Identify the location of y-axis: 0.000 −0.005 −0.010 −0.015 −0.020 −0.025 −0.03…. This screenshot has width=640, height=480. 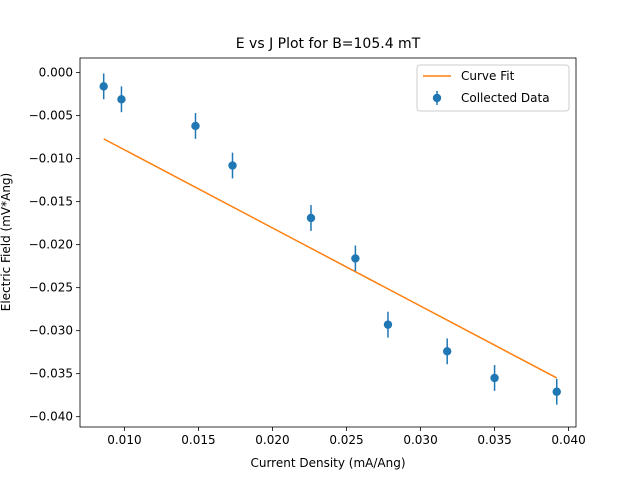
(54, 245).